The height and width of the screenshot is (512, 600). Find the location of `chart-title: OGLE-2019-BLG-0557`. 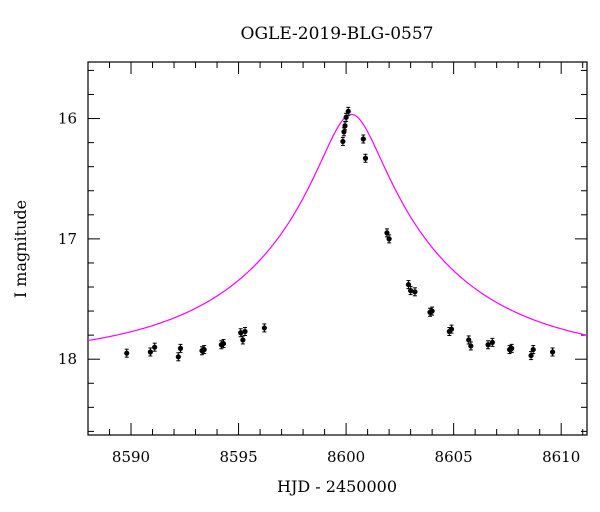

chart-title: OGLE-2019-BLG-0557 is located at coordinates (337, 34).